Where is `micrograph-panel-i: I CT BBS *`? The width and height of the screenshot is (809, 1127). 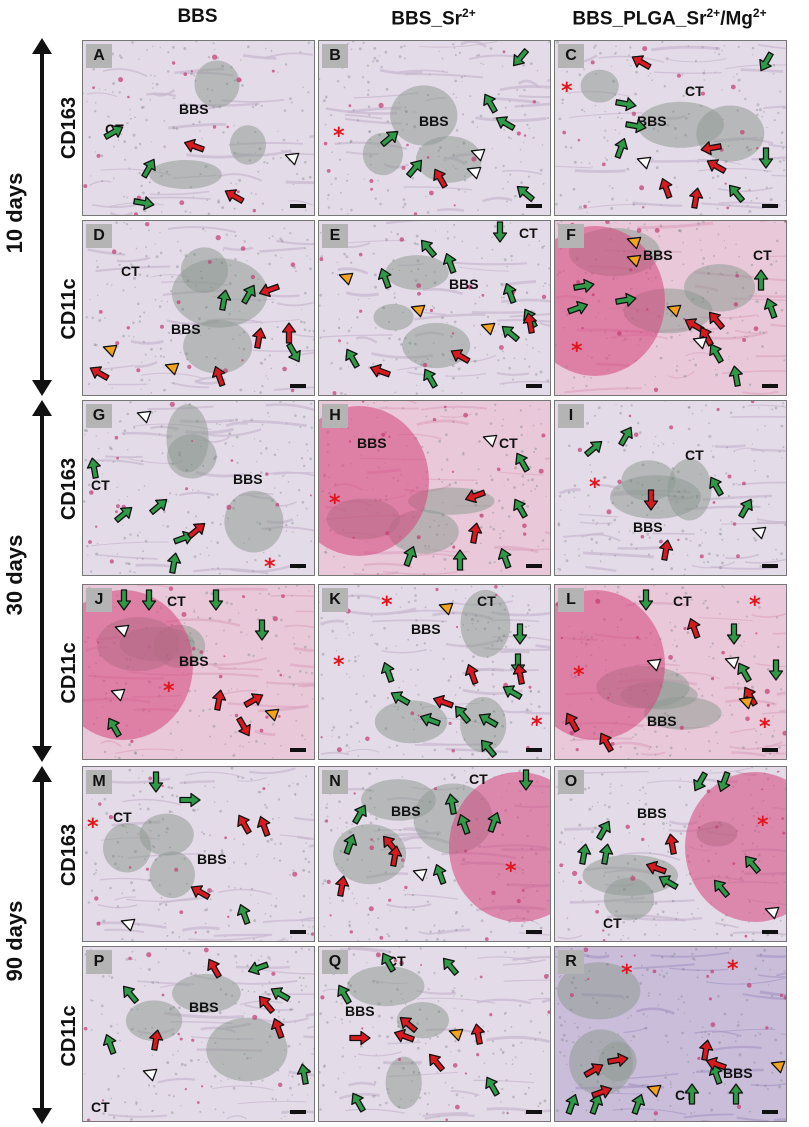 micrograph-panel-i: I CT BBS * is located at coordinates (670, 488).